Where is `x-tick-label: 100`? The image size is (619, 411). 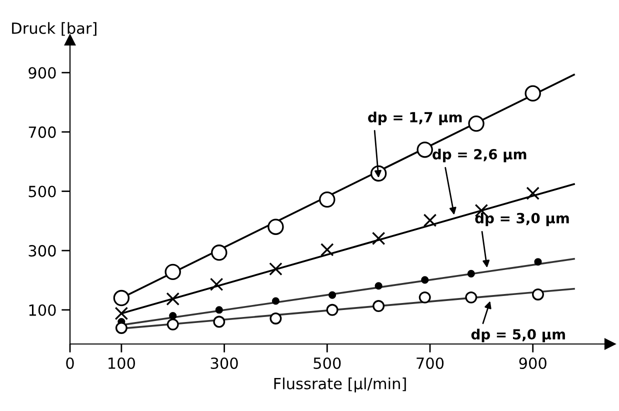 x-tick-label: 100 is located at coordinates (121, 363).